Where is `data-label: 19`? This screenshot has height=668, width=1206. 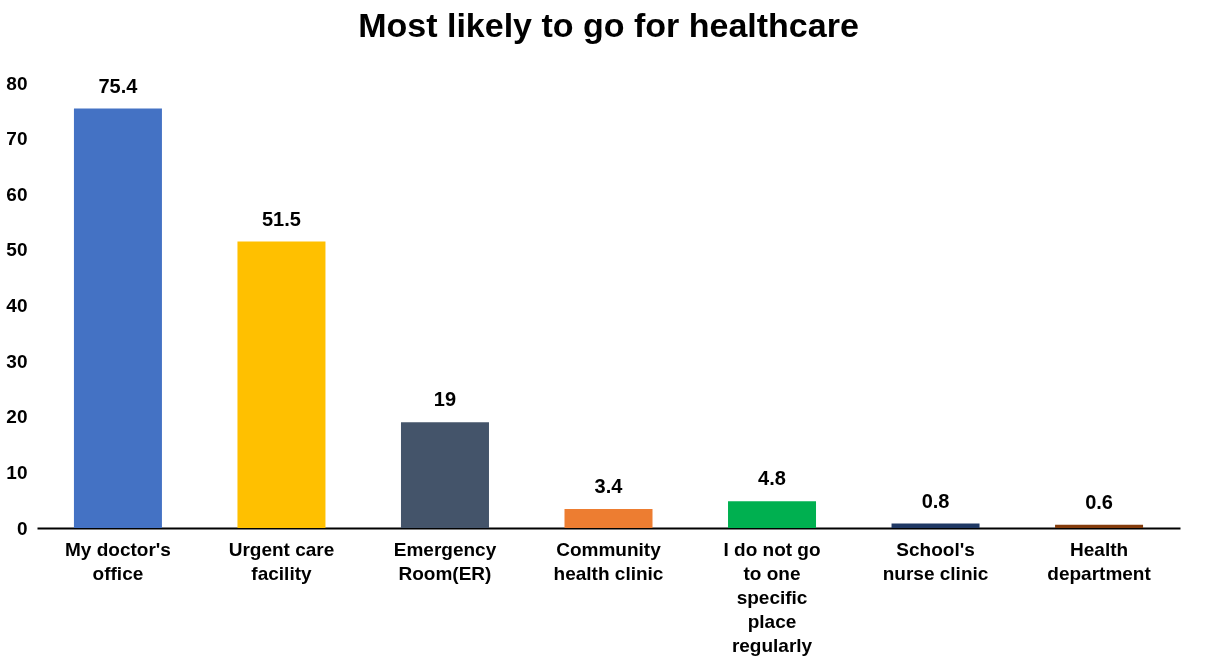
data-label: 19 is located at coordinates (445, 399).